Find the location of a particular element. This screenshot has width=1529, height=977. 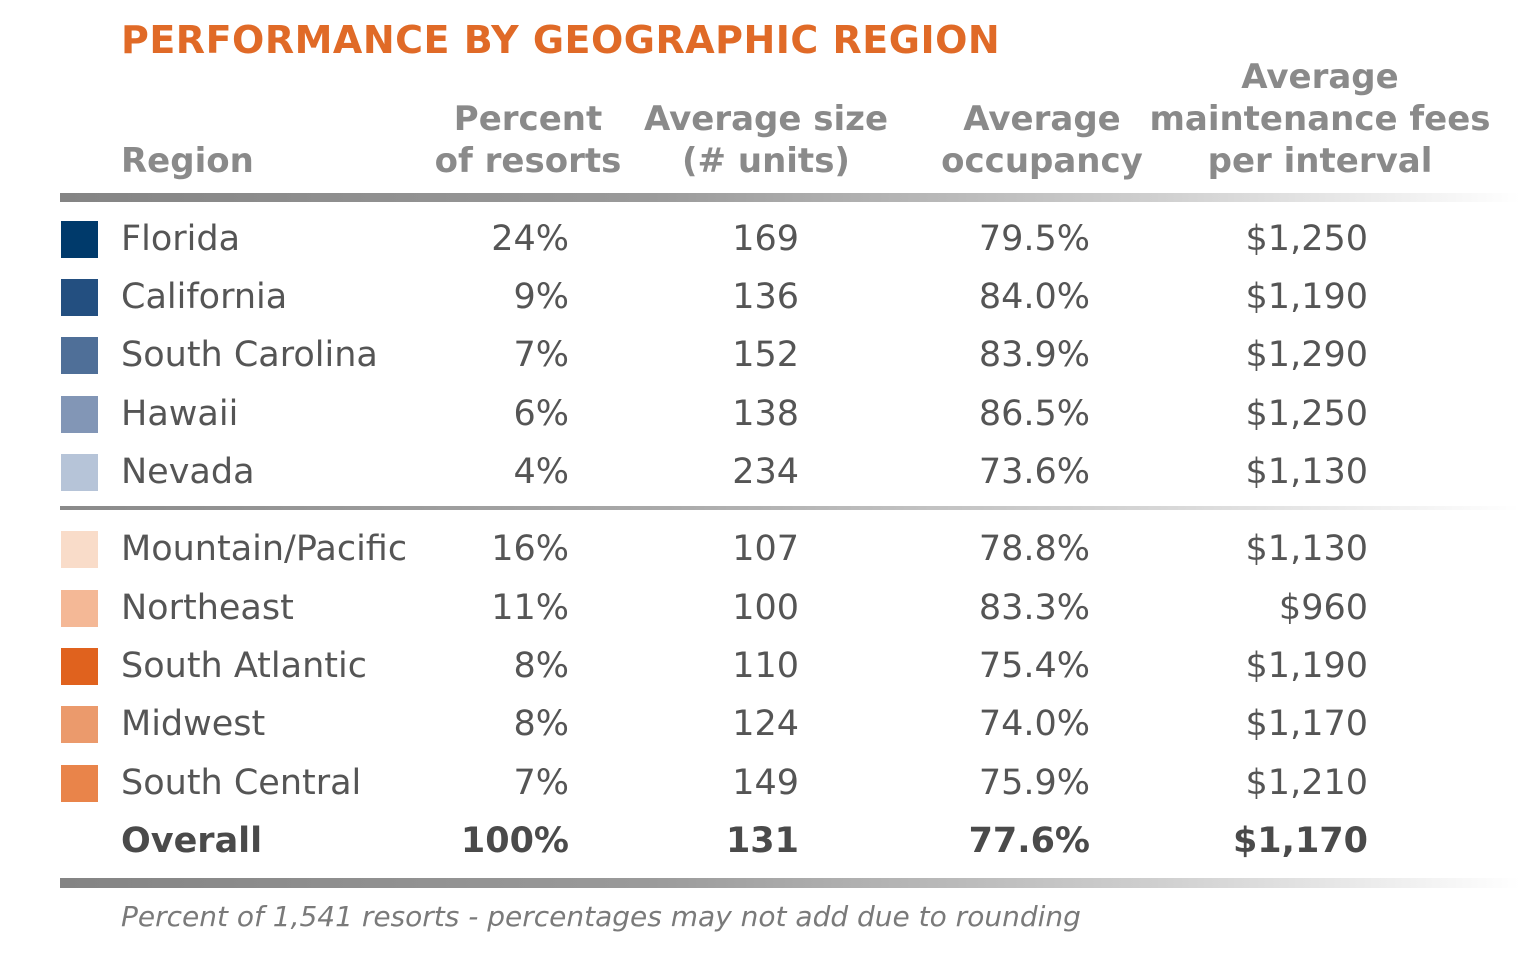

size-cell: 110 is located at coordinates (765, 666).